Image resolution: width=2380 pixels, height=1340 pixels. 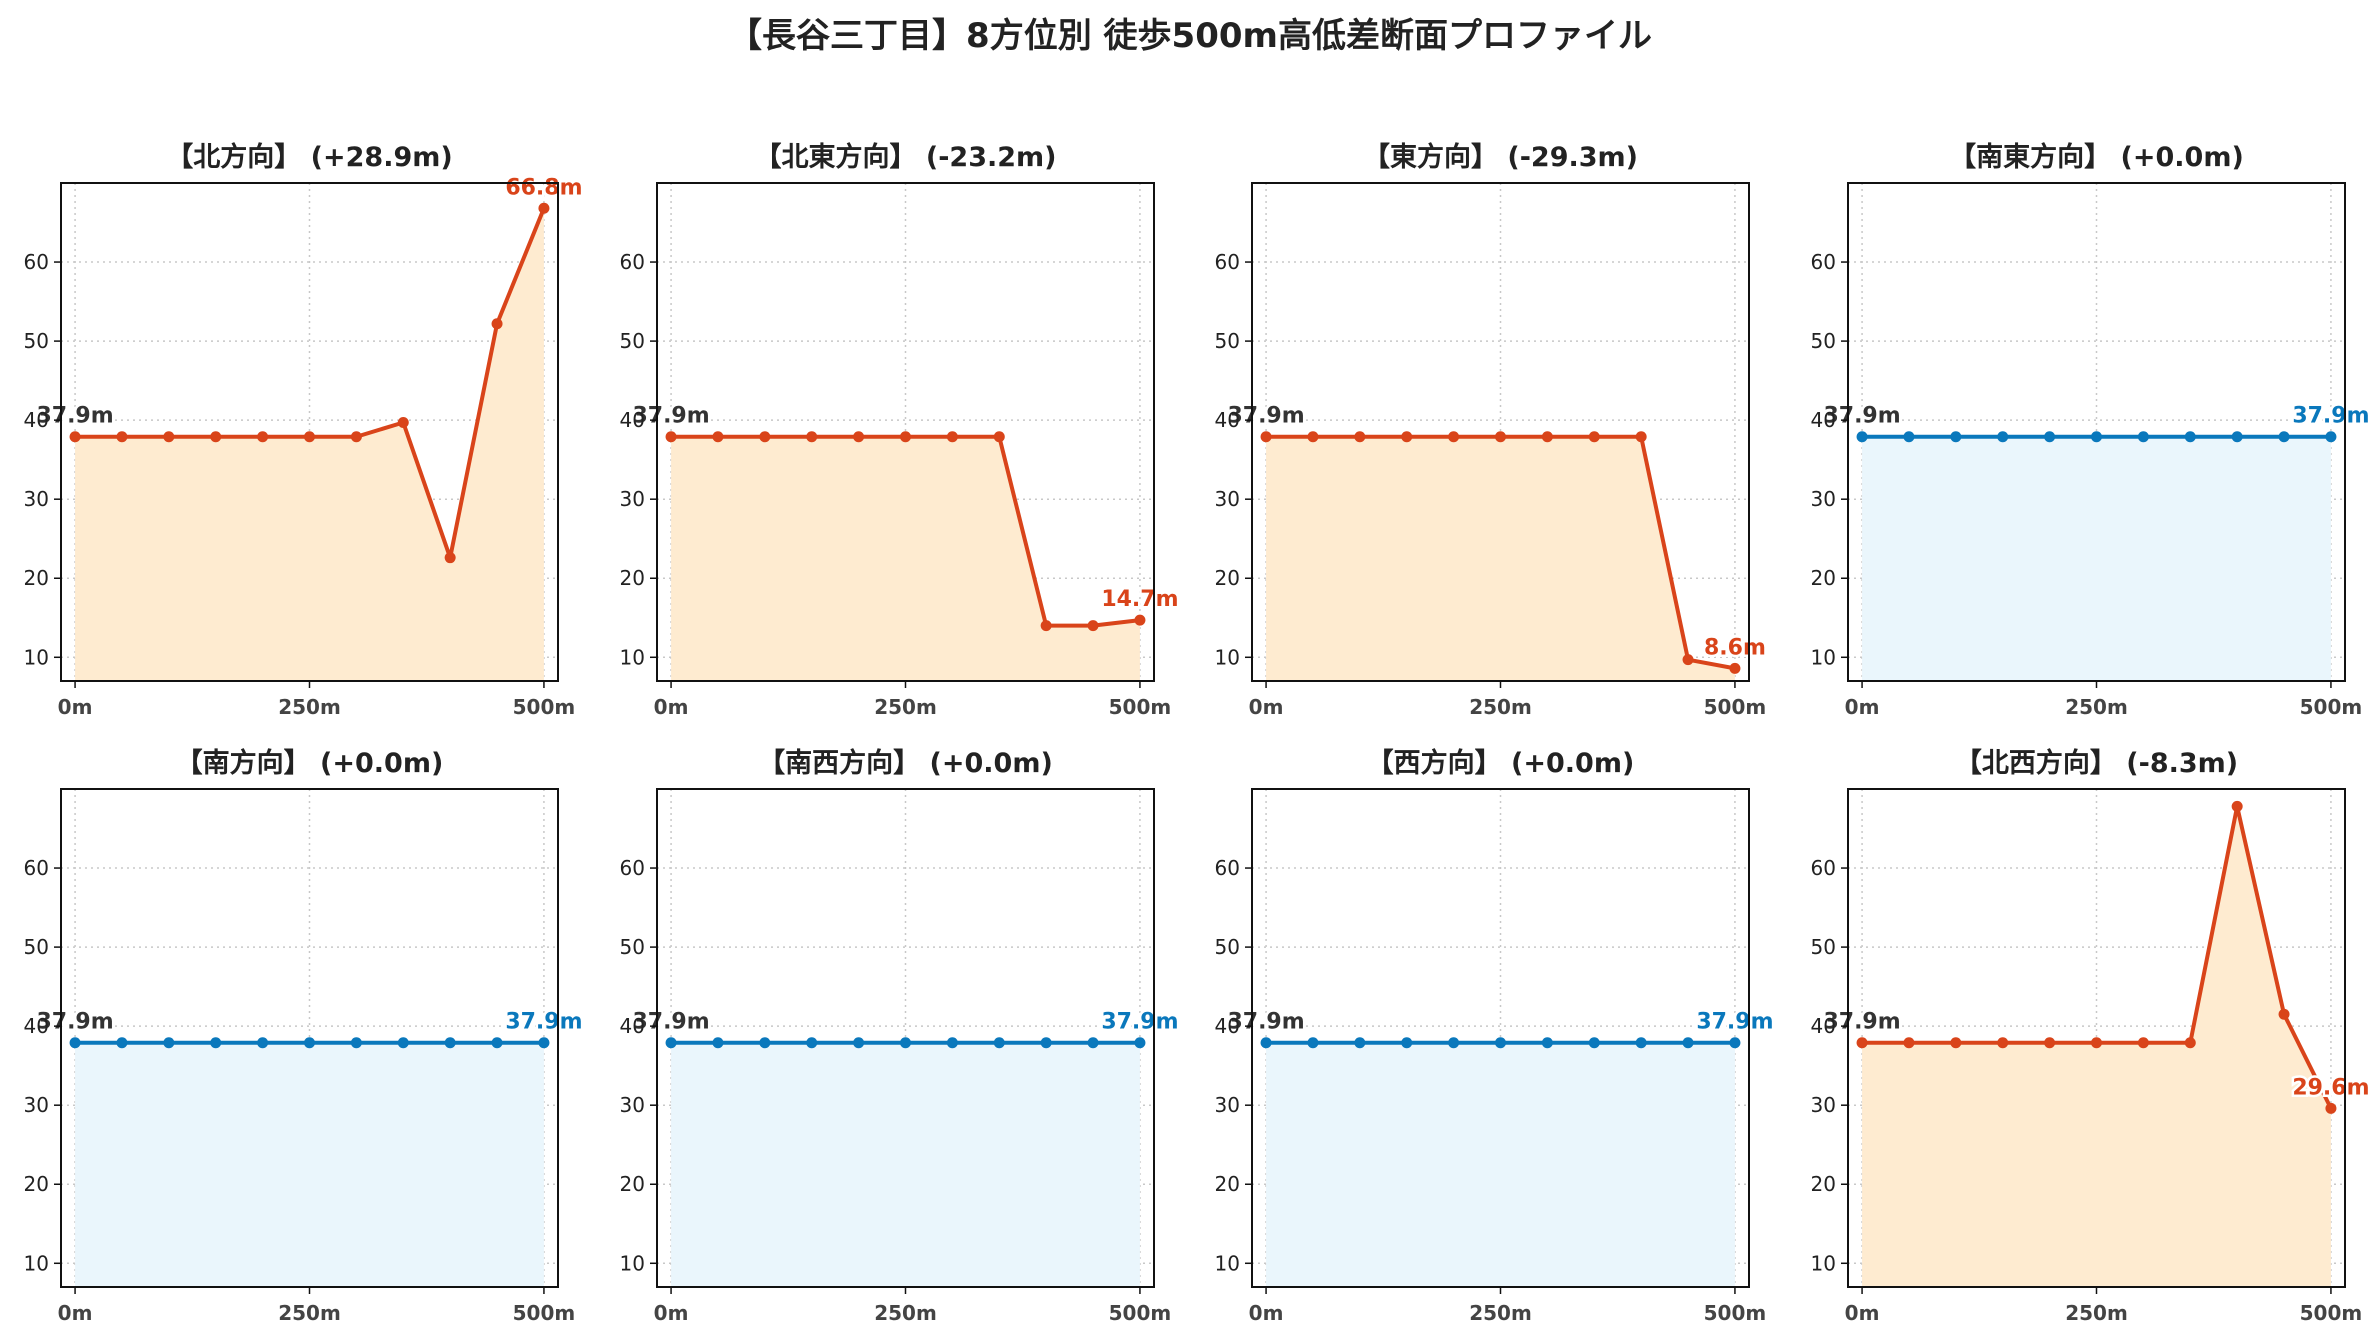 I want to click on end-value-label: 29.6m, so click(x=2330, y=1087).